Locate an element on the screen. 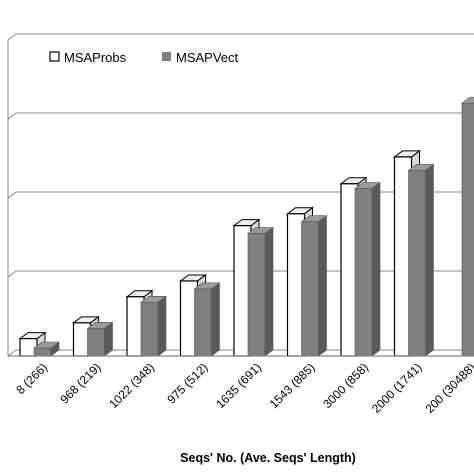 The image size is (474, 474). x-tick-label: 3000 (858) is located at coordinates (345, 385).